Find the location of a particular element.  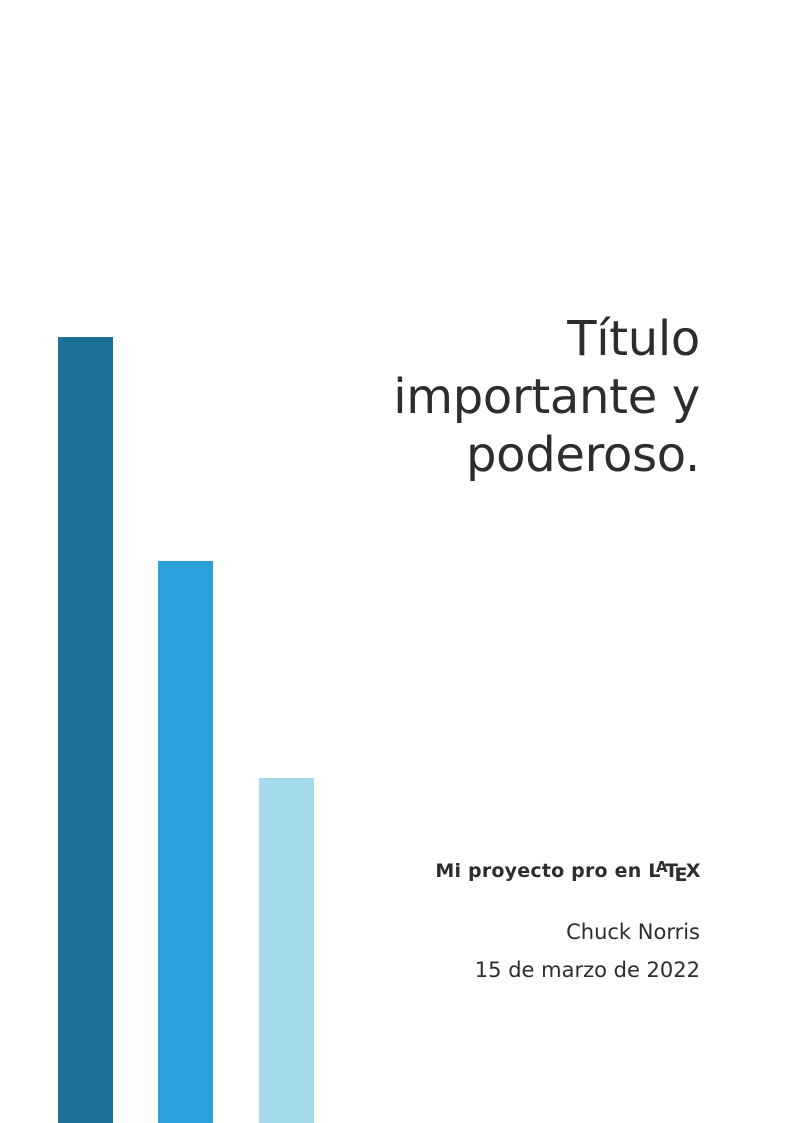

latex-logo-e: E is located at coordinates (680, 875).